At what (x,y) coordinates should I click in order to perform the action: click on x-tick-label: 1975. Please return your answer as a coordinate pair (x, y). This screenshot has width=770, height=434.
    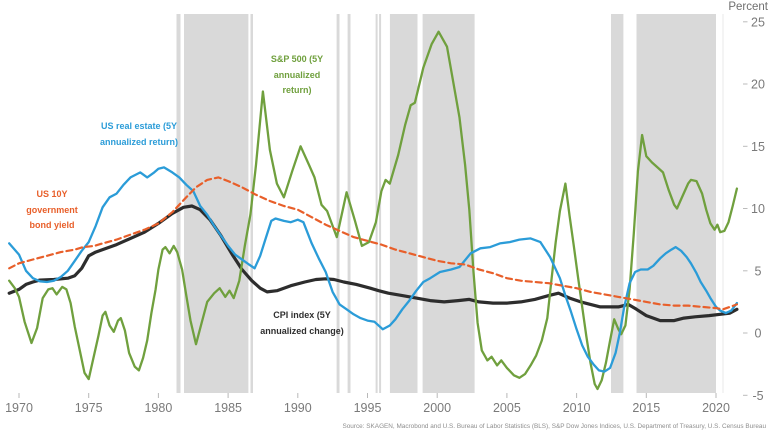
    Looking at the image, I should click on (89, 408).